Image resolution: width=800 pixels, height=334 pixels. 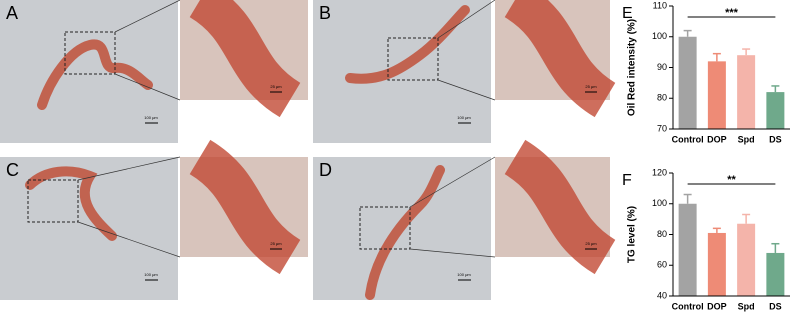 What do you see at coordinates (660, 5) in the screenshot?
I see `y-tick-label: 110` at bounding box center [660, 5].